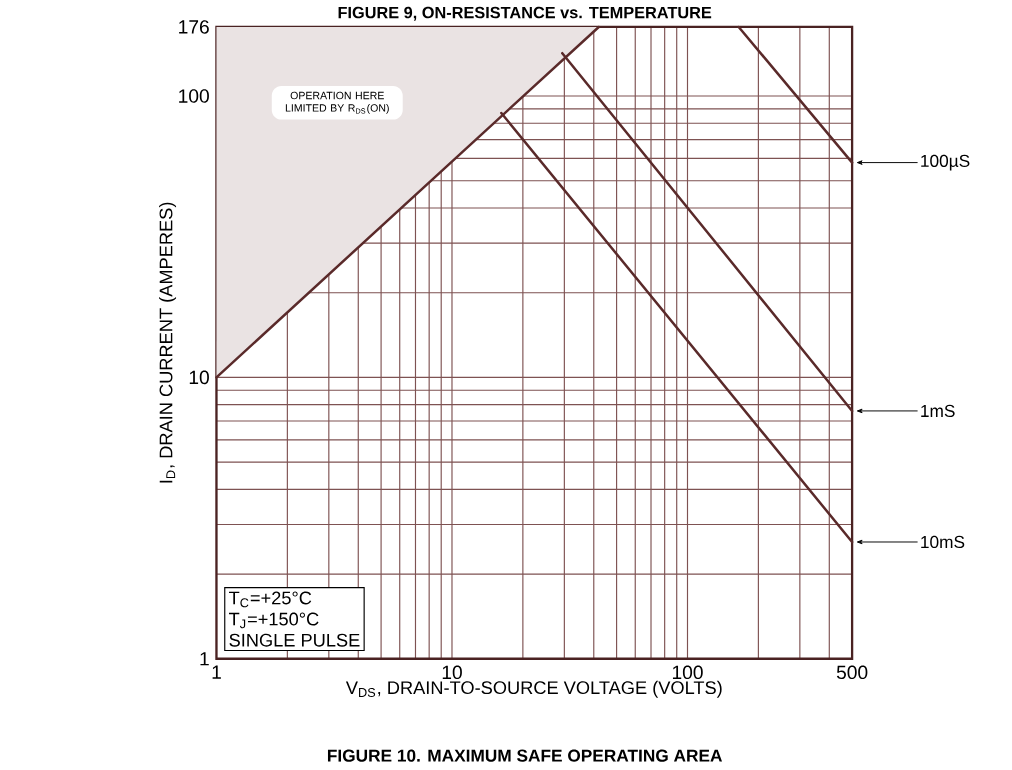 Image resolution: width=1012 pixels, height=770 pixels. I want to click on x-tick-label: 1, so click(216, 672).